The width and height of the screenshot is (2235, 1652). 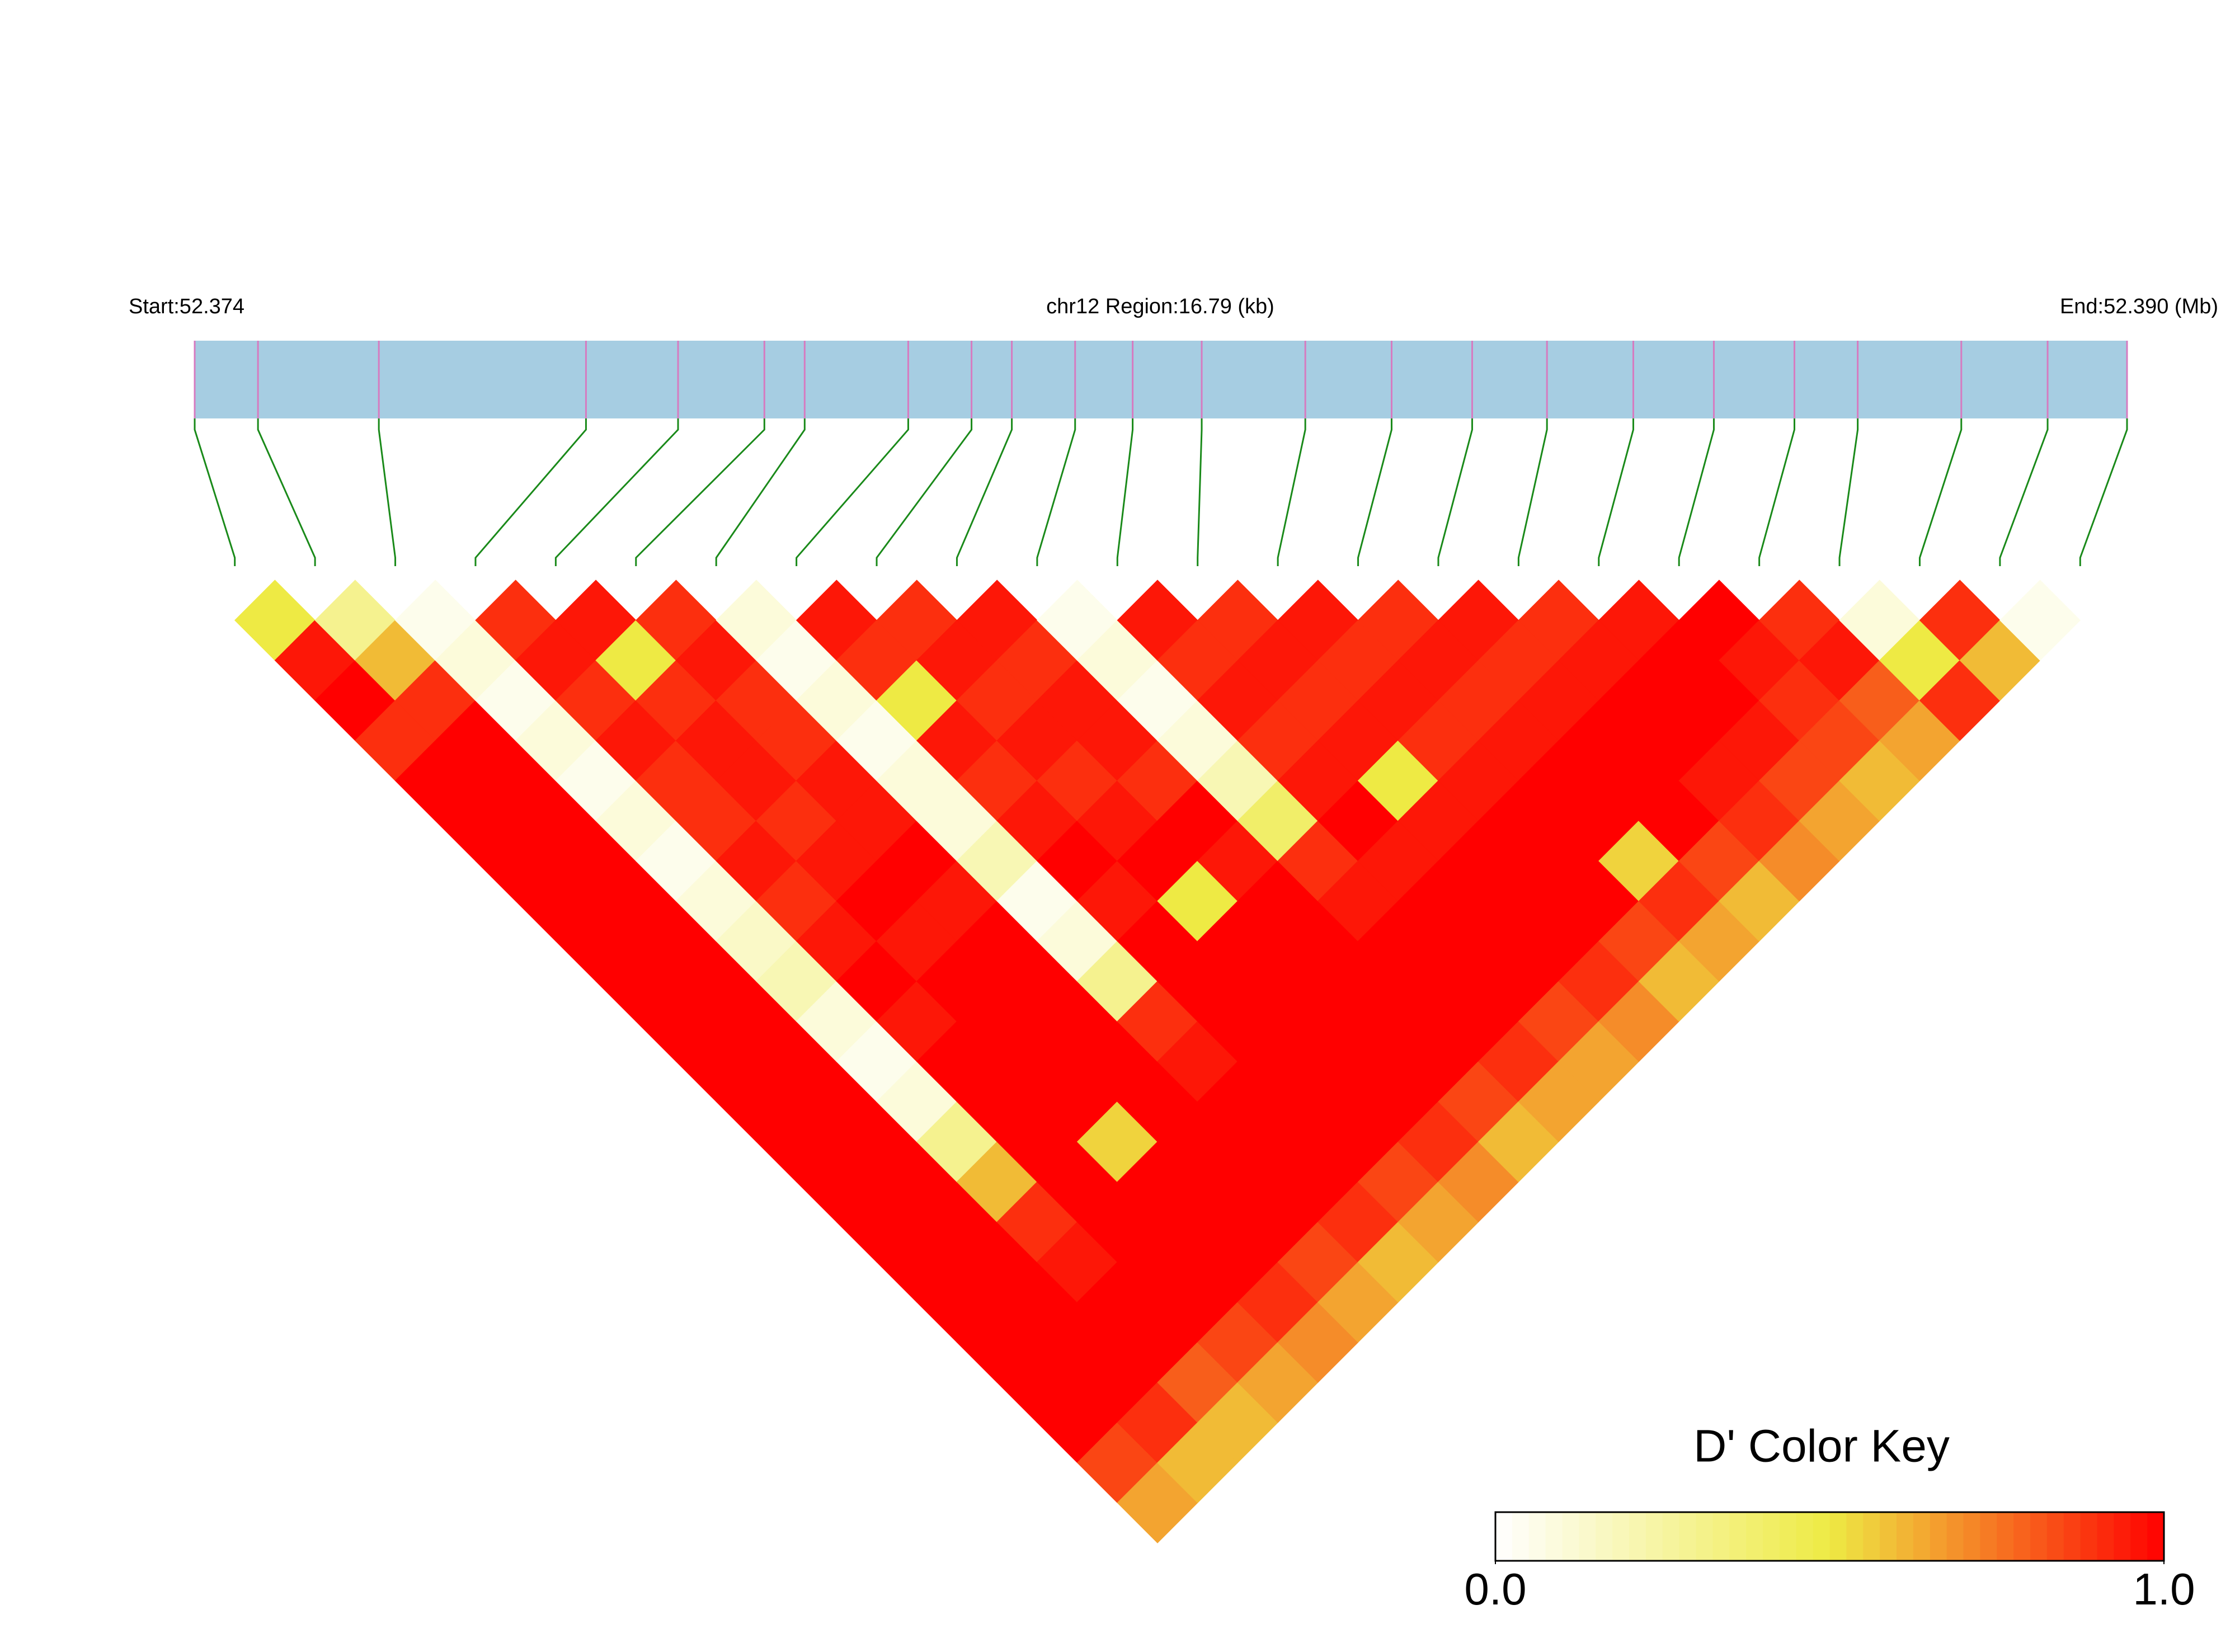 I want to click on color-key-tick-label: 0.0, so click(x=1495, y=1589).